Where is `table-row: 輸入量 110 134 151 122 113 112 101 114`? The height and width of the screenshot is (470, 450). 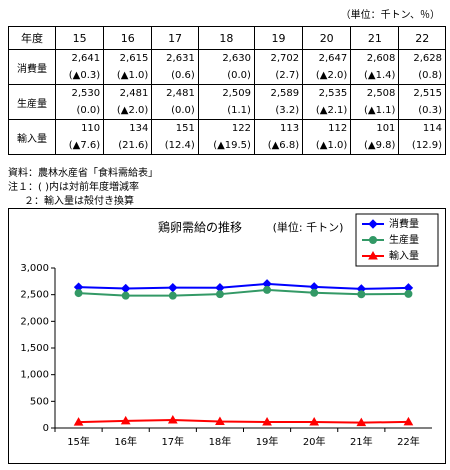 table-row: 輸入量 110 134 151 122 113 112 101 114 is located at coordinates (227, 137).